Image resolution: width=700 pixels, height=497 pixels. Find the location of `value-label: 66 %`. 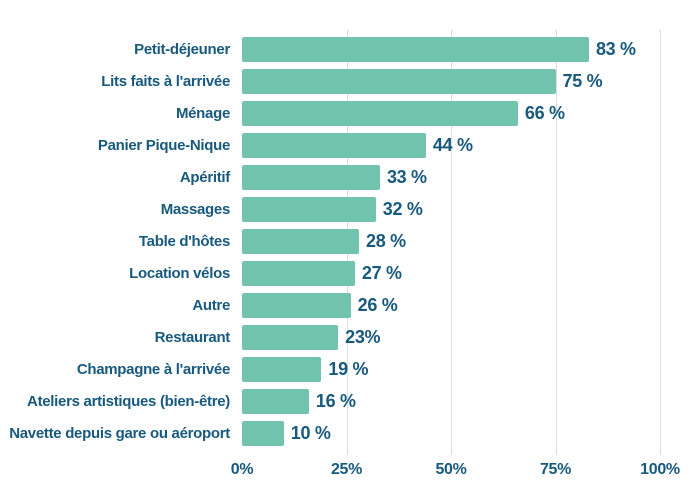

value-label: 66 % is located at coordinates (544, 112).